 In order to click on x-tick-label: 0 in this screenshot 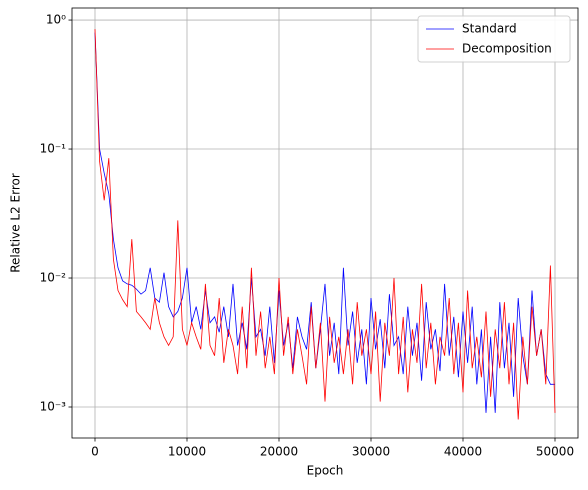, I will do `click(95, 452)`.